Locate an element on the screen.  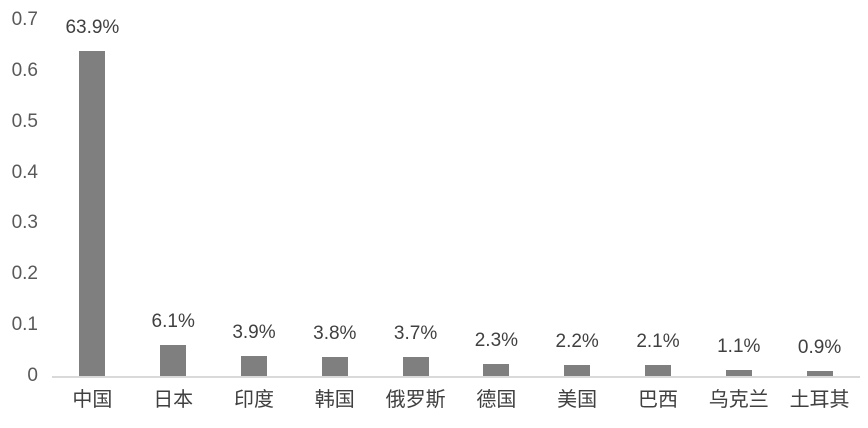
y-axis-tick-label: 0.6 is located at coordinates (24, 70).